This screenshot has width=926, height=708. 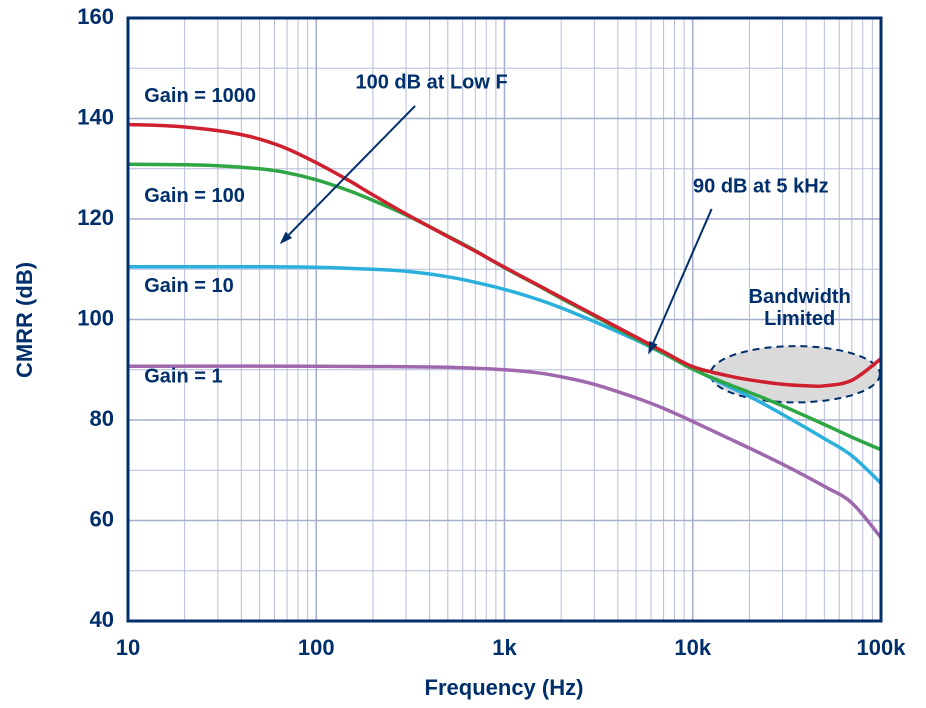 I want to click on gain-label: Gain = 100, so click(x=194, y=196).